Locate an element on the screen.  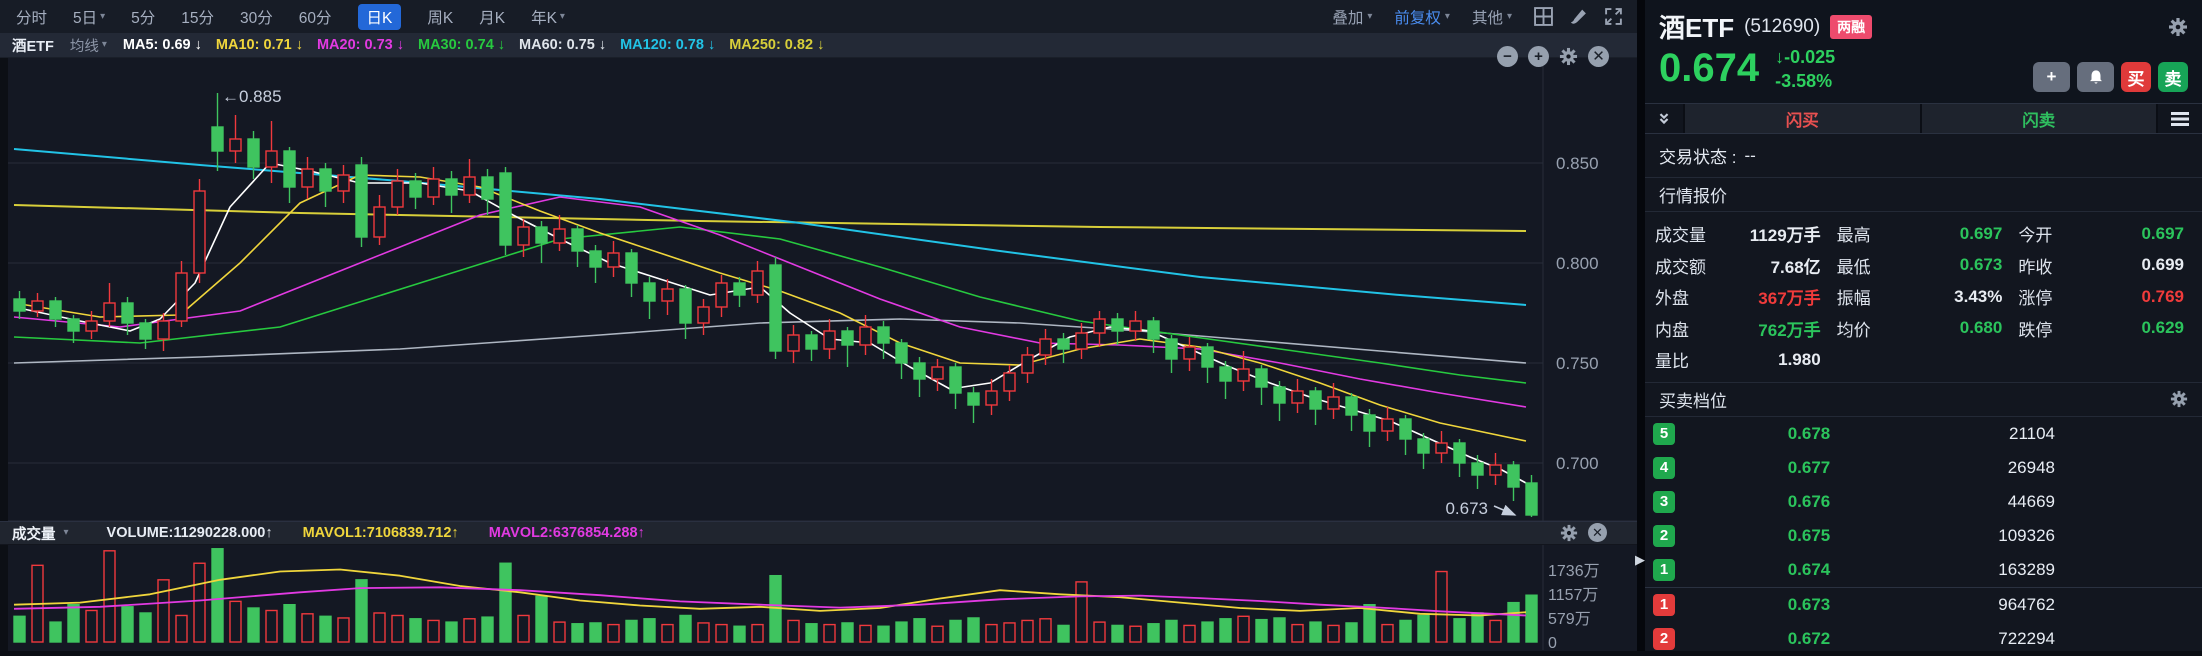
buy-level-row: 2 0.672 722294 is located at coordinates (1923, 637).